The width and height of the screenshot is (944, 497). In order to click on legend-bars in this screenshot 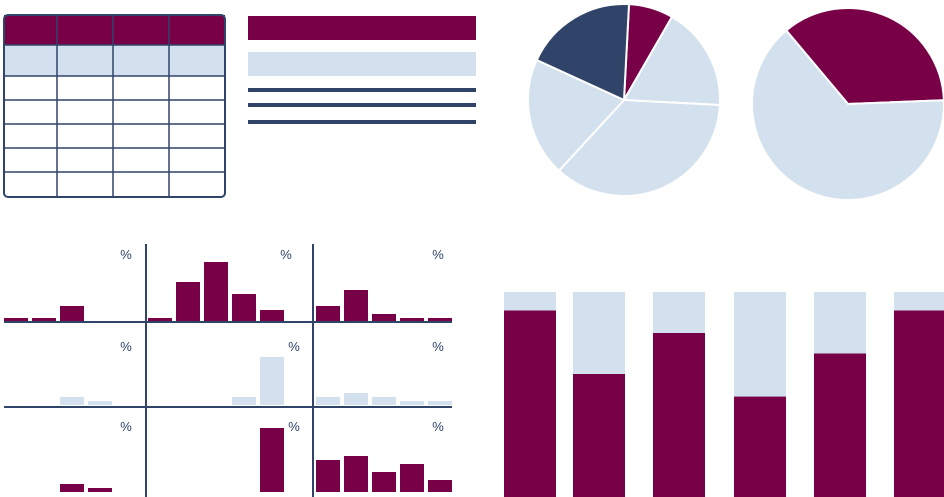, I will do `click(362, 70)`.